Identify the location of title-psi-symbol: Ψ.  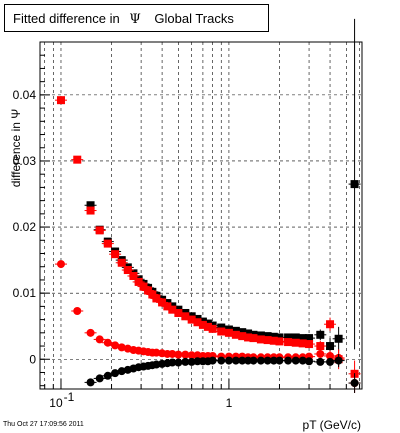
(135, 19).